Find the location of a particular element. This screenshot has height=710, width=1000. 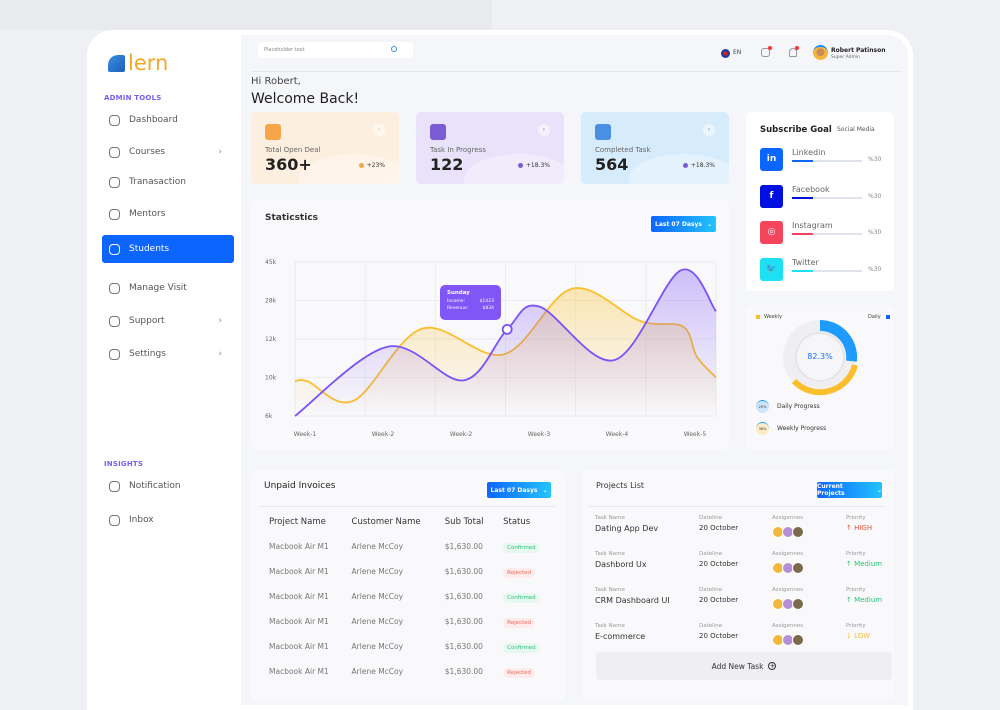

avatar is located at coordinates (820, 52).